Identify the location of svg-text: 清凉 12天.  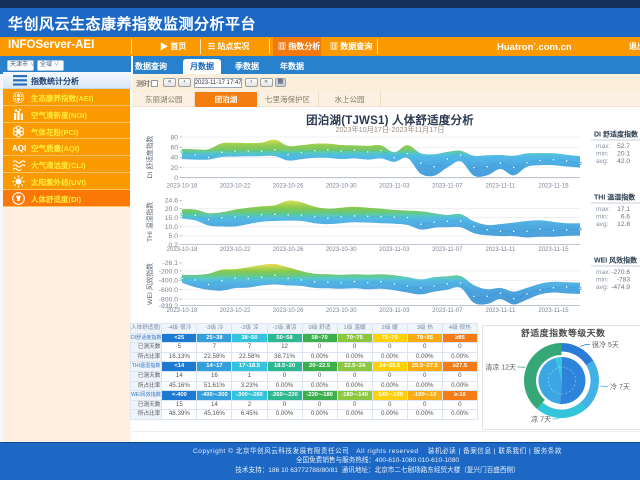
(500, 367).